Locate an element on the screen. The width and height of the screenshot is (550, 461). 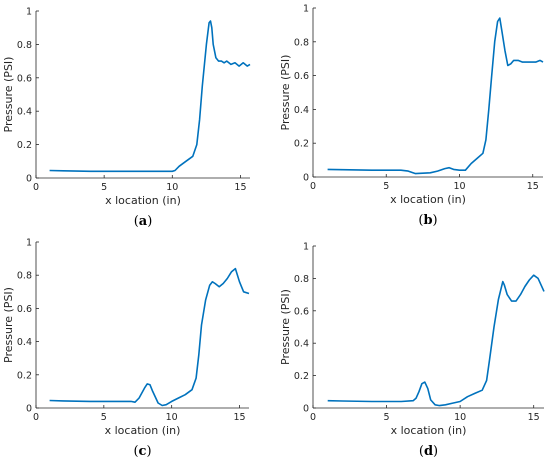
panel-caption: (b) is located at coordinates (427, 220).